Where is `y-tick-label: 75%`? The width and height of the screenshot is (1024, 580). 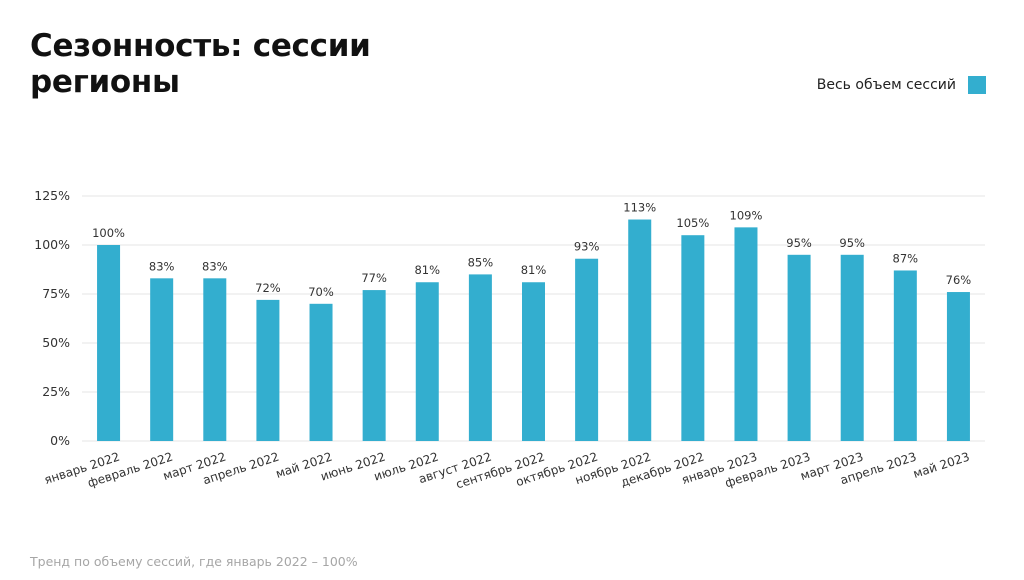 y-tick-label: 75% is located at coordinates (56, 293).